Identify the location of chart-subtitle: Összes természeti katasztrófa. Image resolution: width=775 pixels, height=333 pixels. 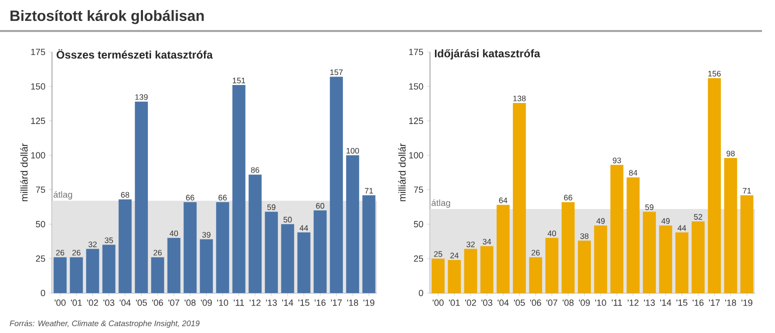
(134, 54).